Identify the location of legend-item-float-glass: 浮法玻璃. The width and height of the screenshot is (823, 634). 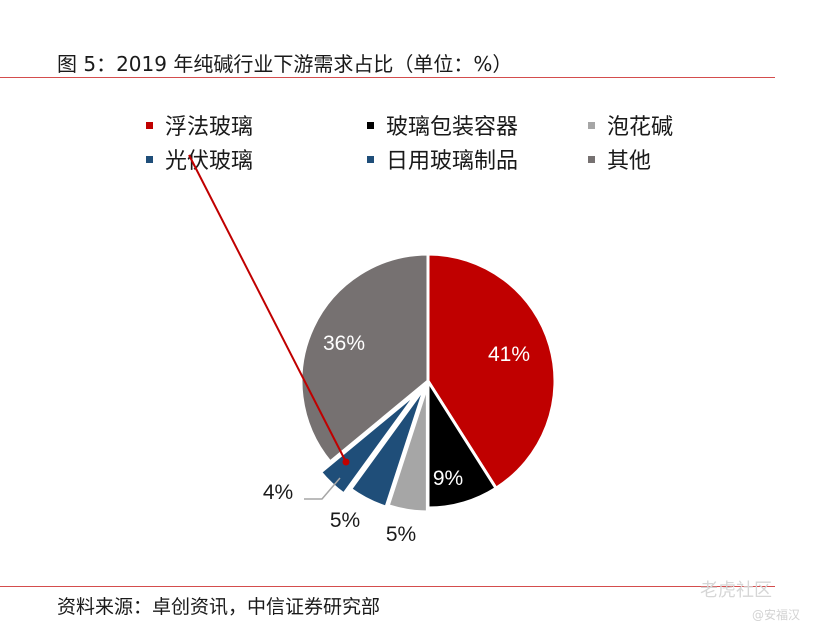
(199, 125).